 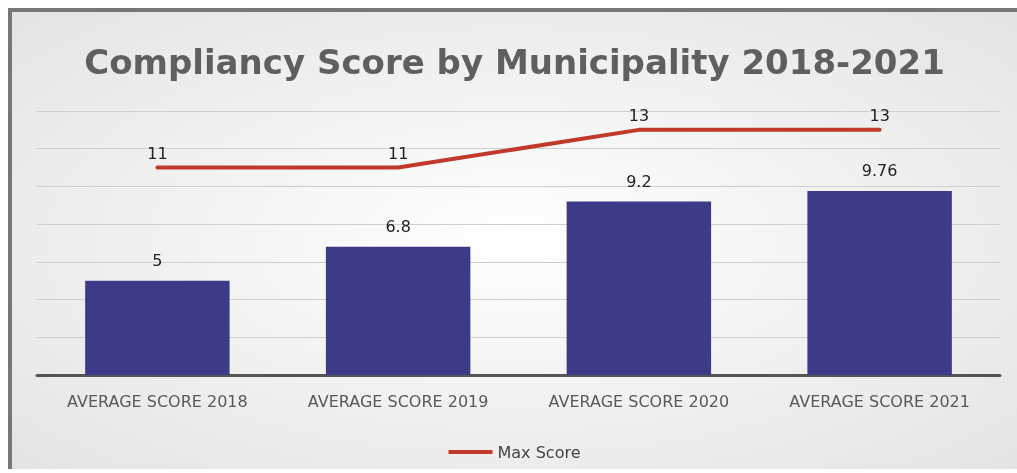 I want to click on data-label: 6.8, so click(x=398, y=227).